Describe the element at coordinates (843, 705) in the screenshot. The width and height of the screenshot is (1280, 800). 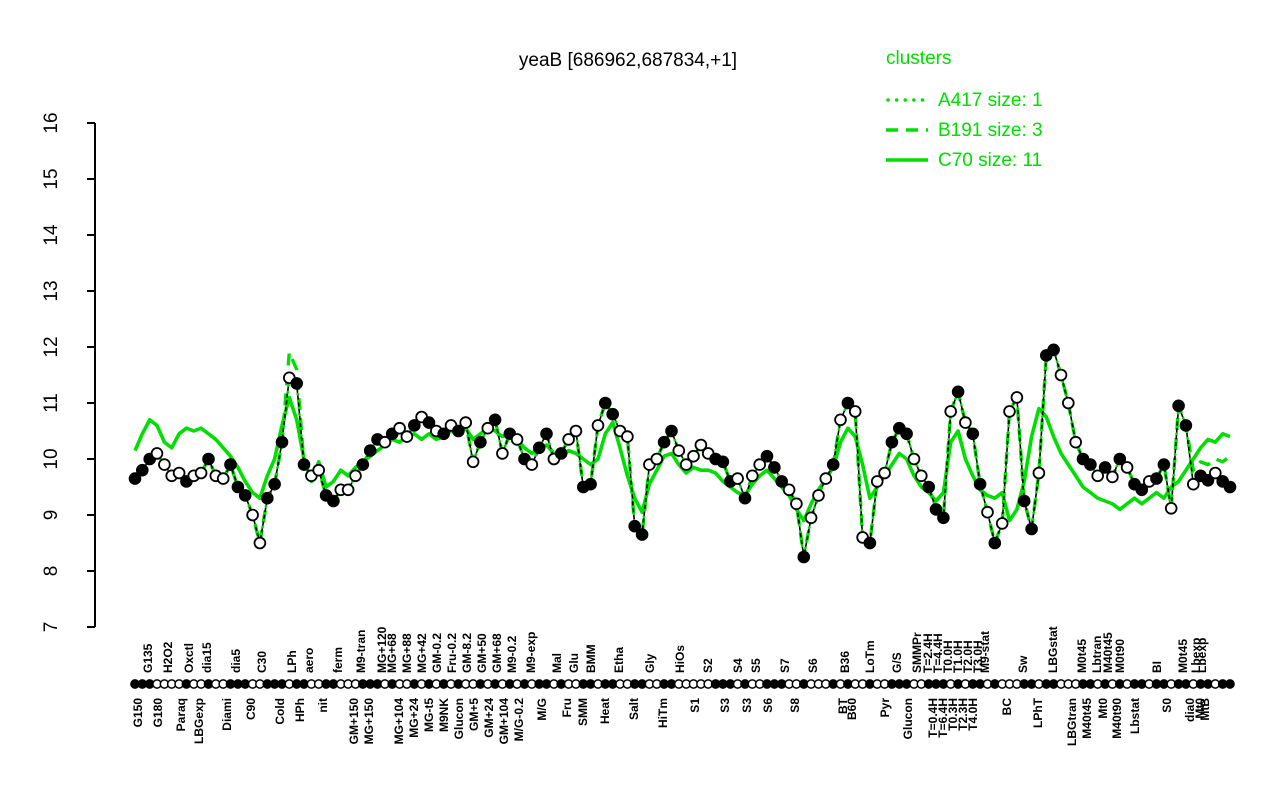
I see `condition-label-bottom: BT` at that location.